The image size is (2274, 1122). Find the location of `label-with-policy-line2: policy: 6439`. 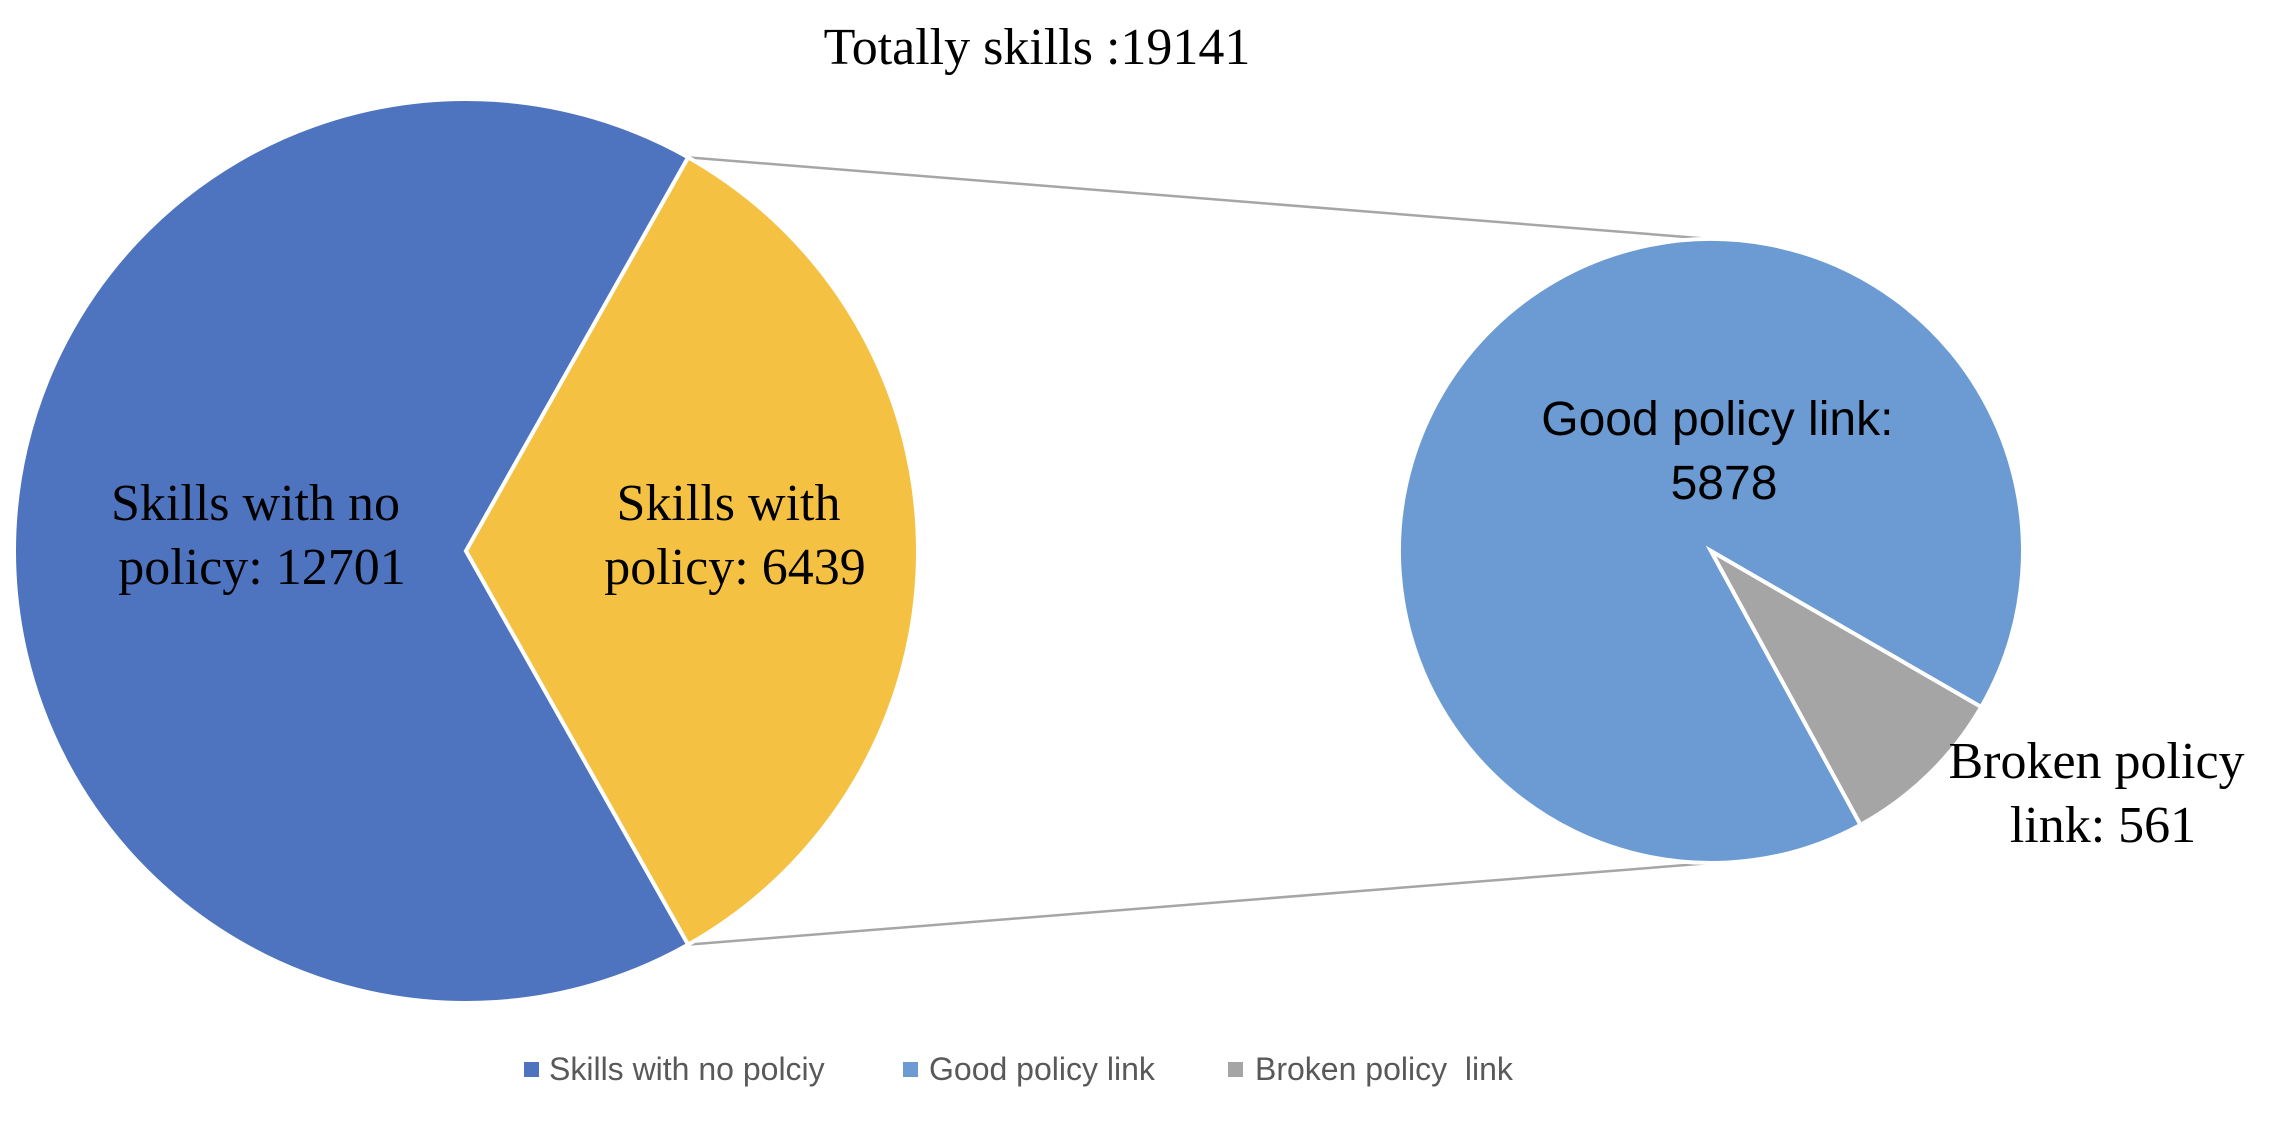

label-with-policy-line2: policy: 6439 is located at coordinates (734, 567).